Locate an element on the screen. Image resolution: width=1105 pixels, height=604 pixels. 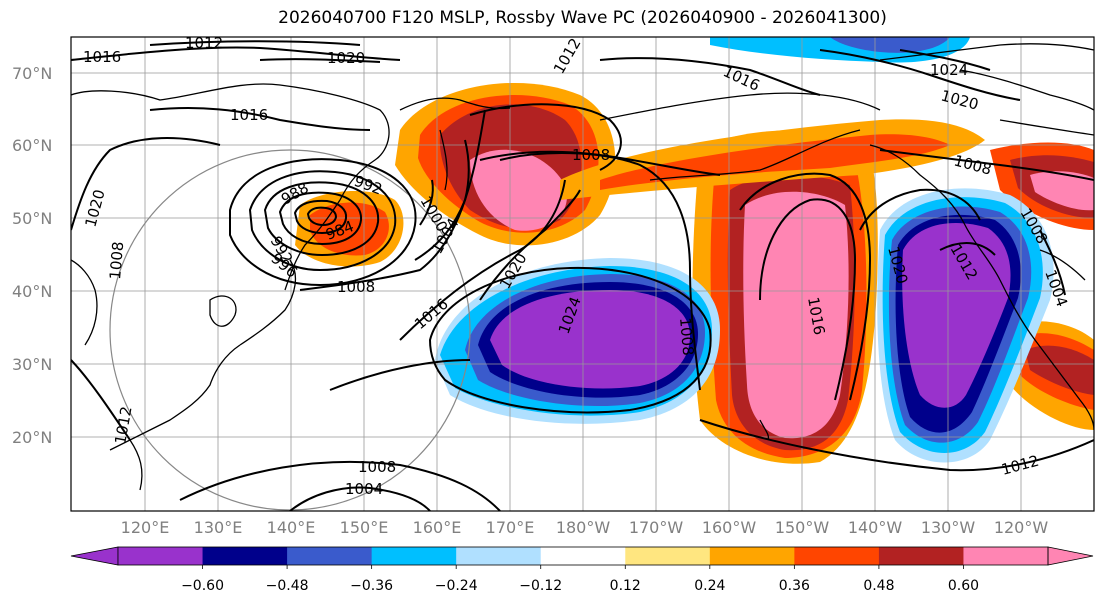
colorbar-tick-label: −0.48 is located at coordinates (287, 586).